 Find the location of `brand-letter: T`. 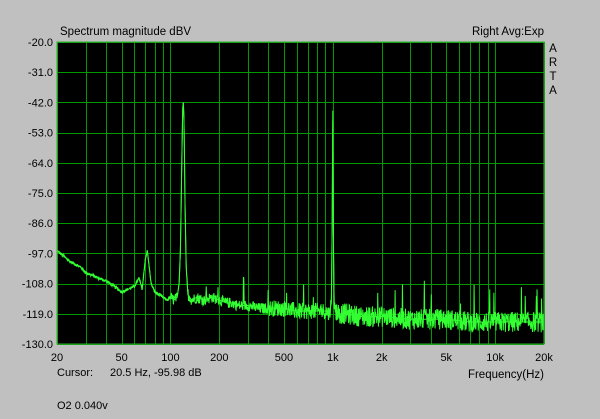

brand-letter: T is located at coordinates (552, 77).